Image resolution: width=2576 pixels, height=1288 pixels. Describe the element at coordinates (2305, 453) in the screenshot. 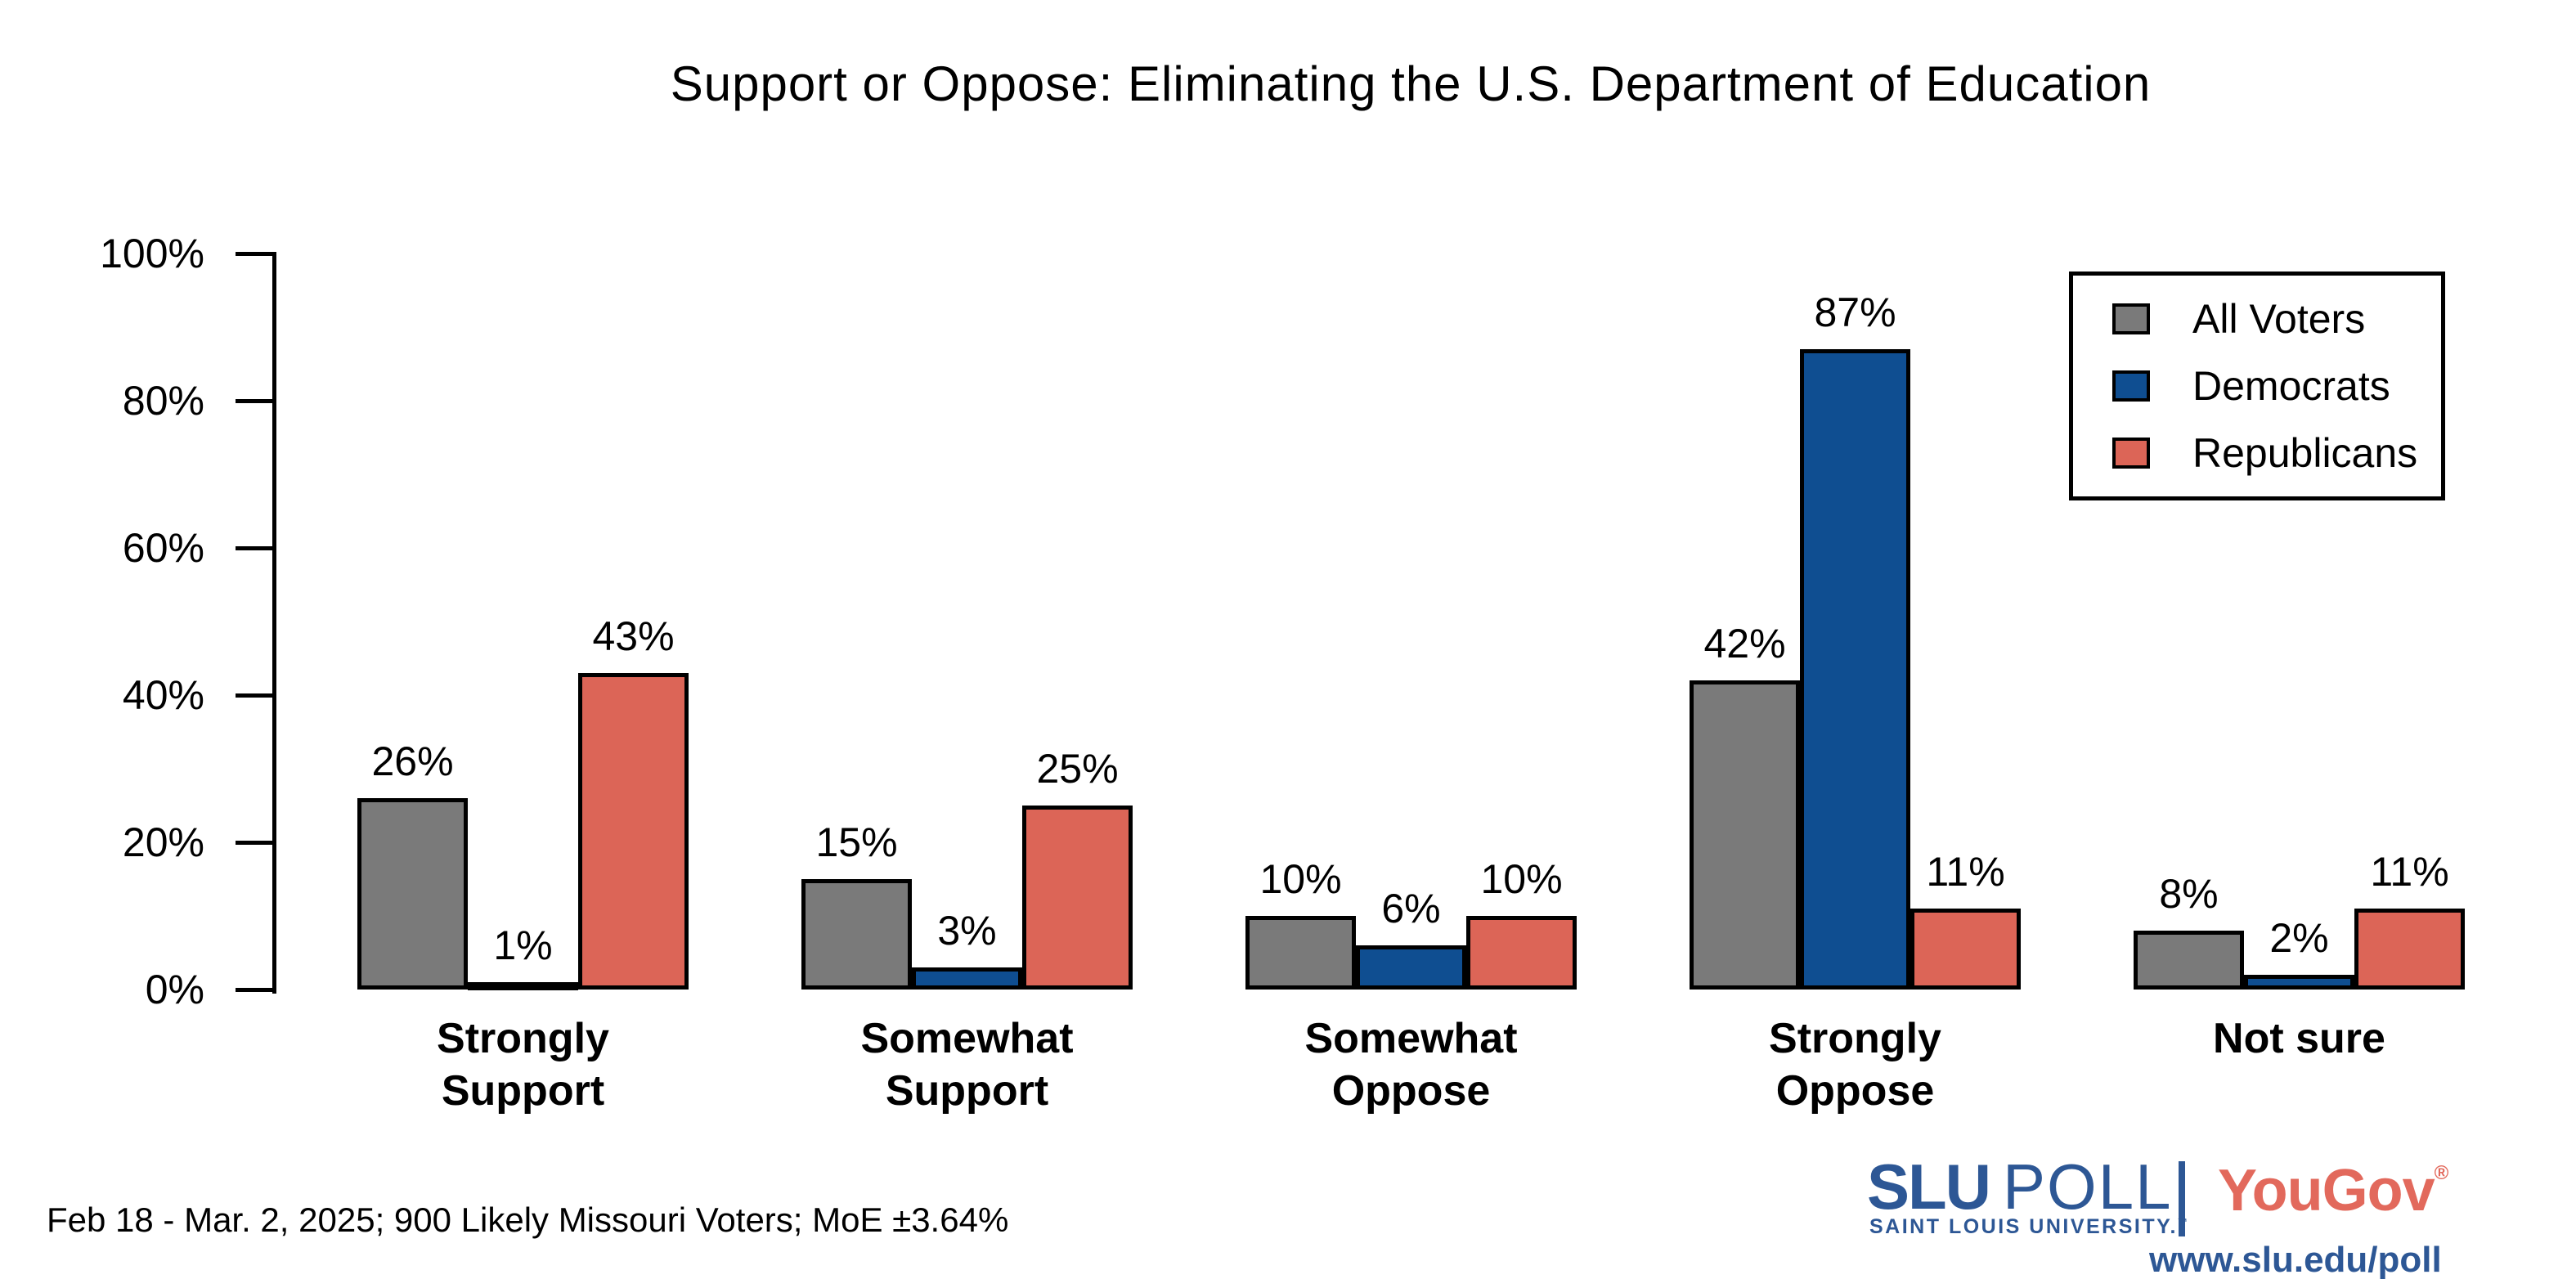

I see `legend-label: Republicans` at that location.